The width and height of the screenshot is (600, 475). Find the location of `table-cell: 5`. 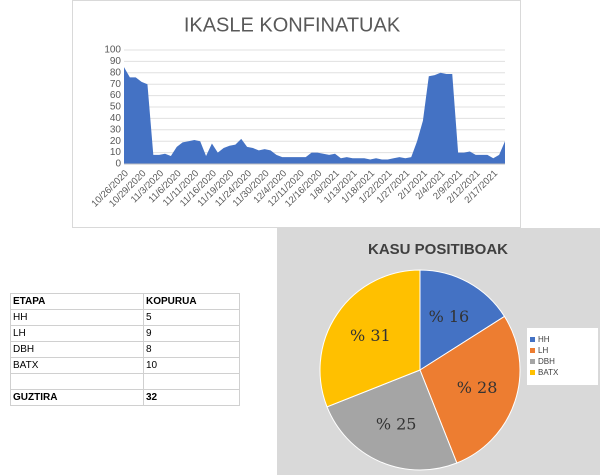

table-cell: 5 is located at coordinates (191, 317).